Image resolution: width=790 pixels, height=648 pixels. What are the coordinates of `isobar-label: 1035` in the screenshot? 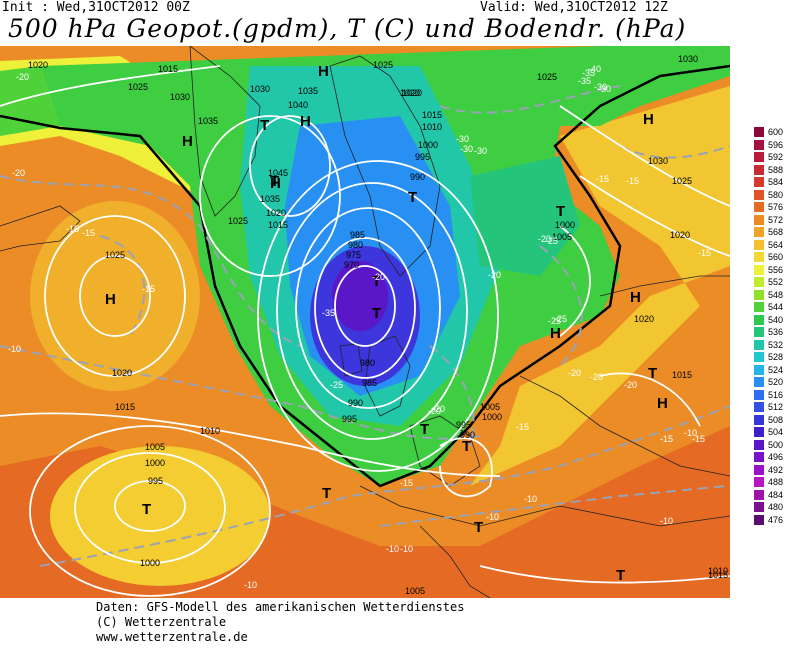 It's located at (308, 91).